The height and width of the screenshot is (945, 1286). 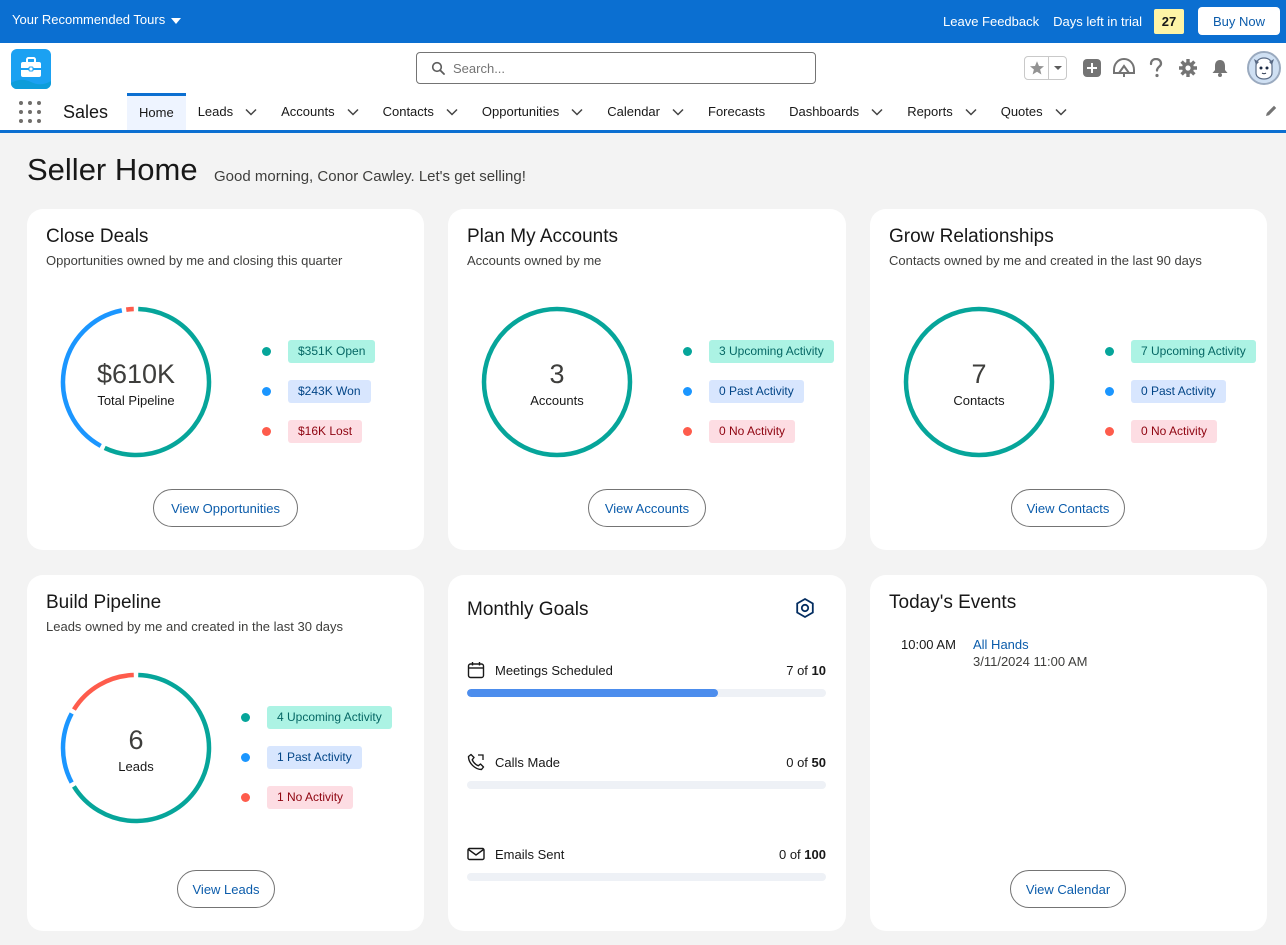 I want to click on card-title: Build Pipeline, so click(x=104, y=602).